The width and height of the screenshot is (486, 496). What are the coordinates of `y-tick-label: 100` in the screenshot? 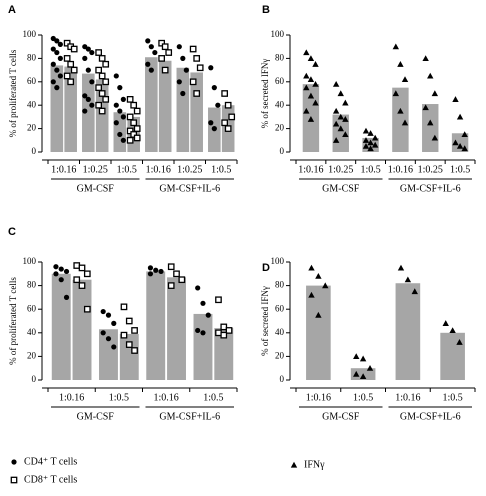 It's located at (30, 261).